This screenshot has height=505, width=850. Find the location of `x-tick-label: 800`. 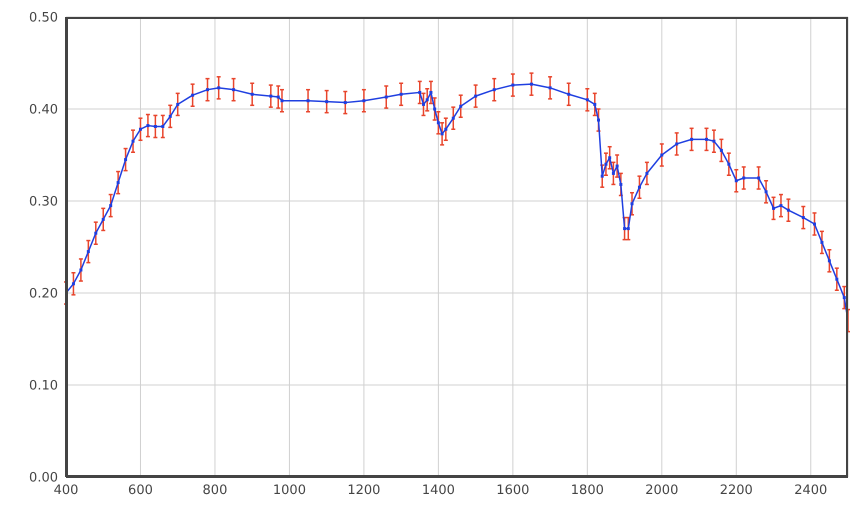

x-tick-label: 800 is located at coordinates (215, 490).